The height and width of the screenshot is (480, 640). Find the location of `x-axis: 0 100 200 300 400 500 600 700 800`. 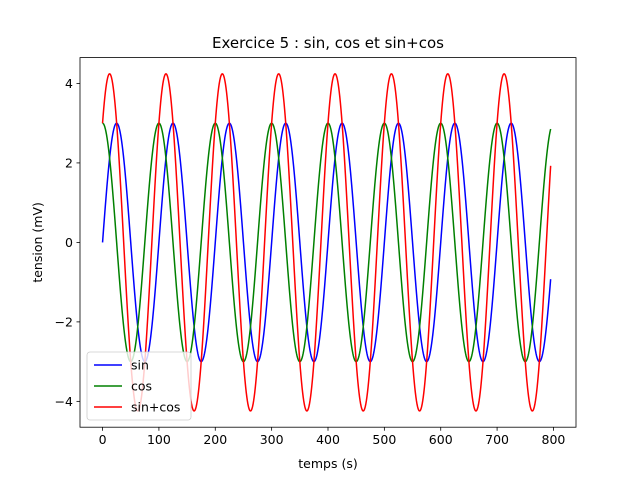

x-axis: 0 100 200 300 400 500 600 700 800 is located at coordinates (332, 437).